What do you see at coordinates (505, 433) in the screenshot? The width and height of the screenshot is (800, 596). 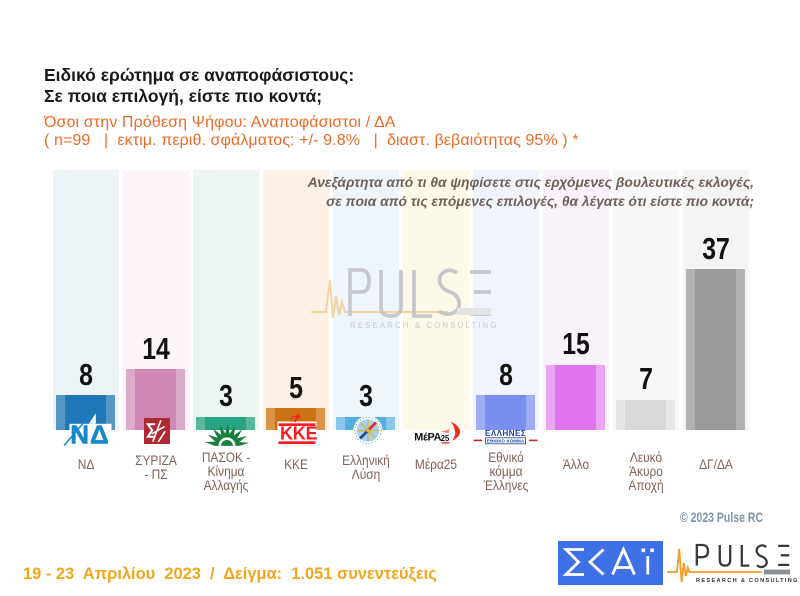 I see `svg-text: ΕΛΛΗΝΕΣ` at bounding box center [505, 433].